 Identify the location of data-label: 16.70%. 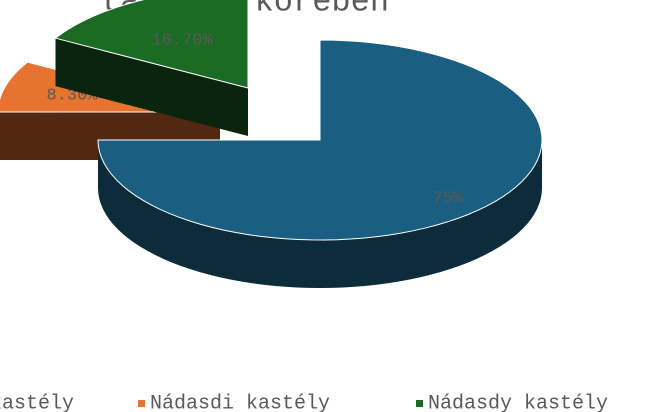
(182, 40).